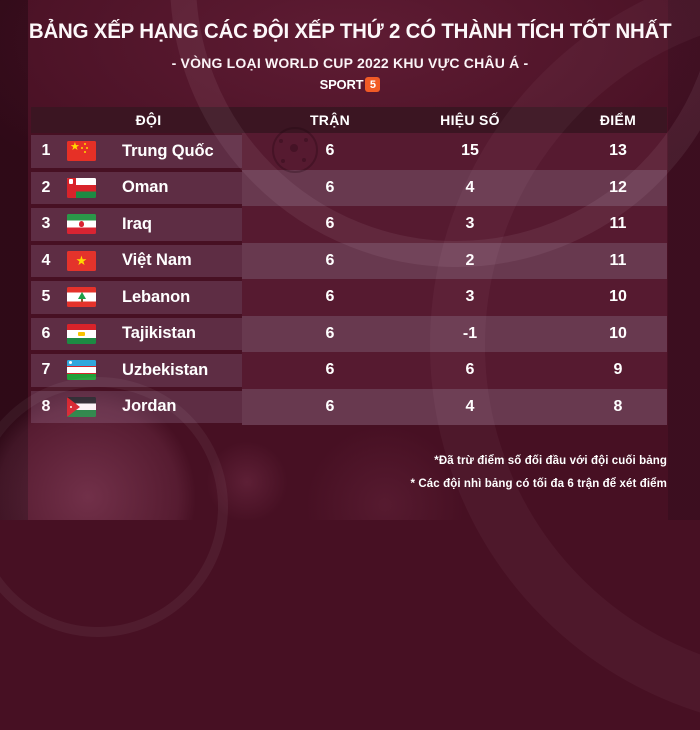 The width and height of the screenshot is (700, 730). I want to click on team-cell: 2 Oman, so click(136, 187).